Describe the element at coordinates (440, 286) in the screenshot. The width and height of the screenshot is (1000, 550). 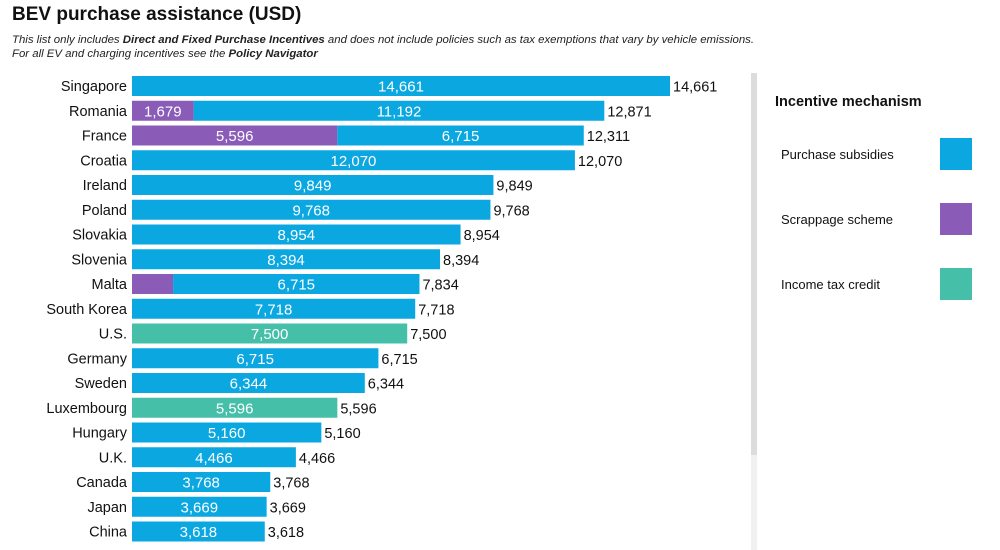
I see `total-value-label: 7,834` at that location.